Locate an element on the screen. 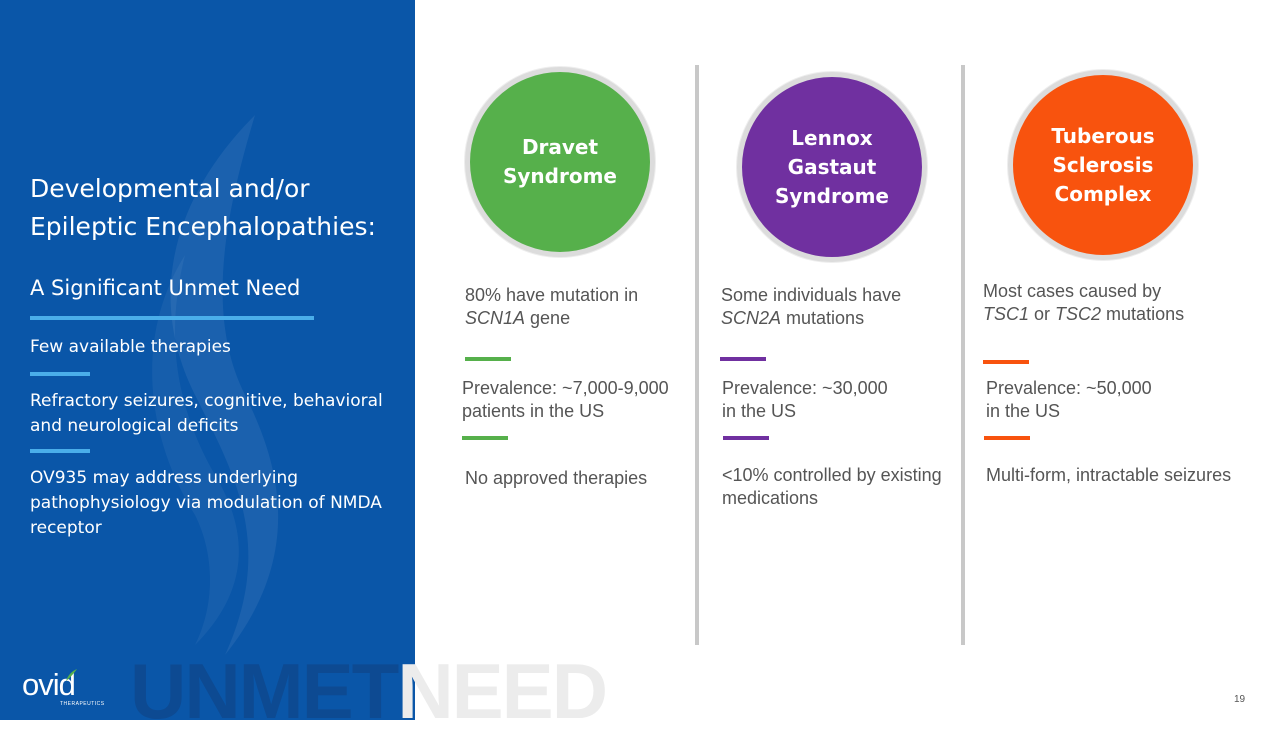  dravet-fact-suffix: gene is located at coordinates (548, 318).